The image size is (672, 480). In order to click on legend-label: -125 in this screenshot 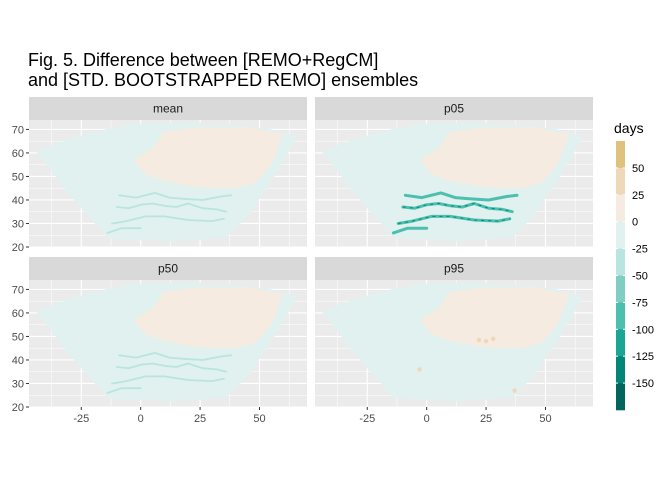, I will do `click(643, 357)`.